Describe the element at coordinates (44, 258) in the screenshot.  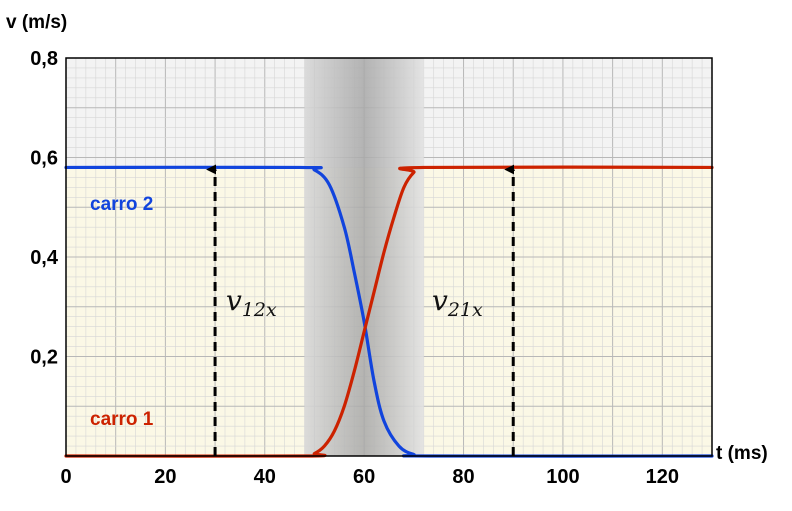
I see `y-tick-label: 0,4` at that location.